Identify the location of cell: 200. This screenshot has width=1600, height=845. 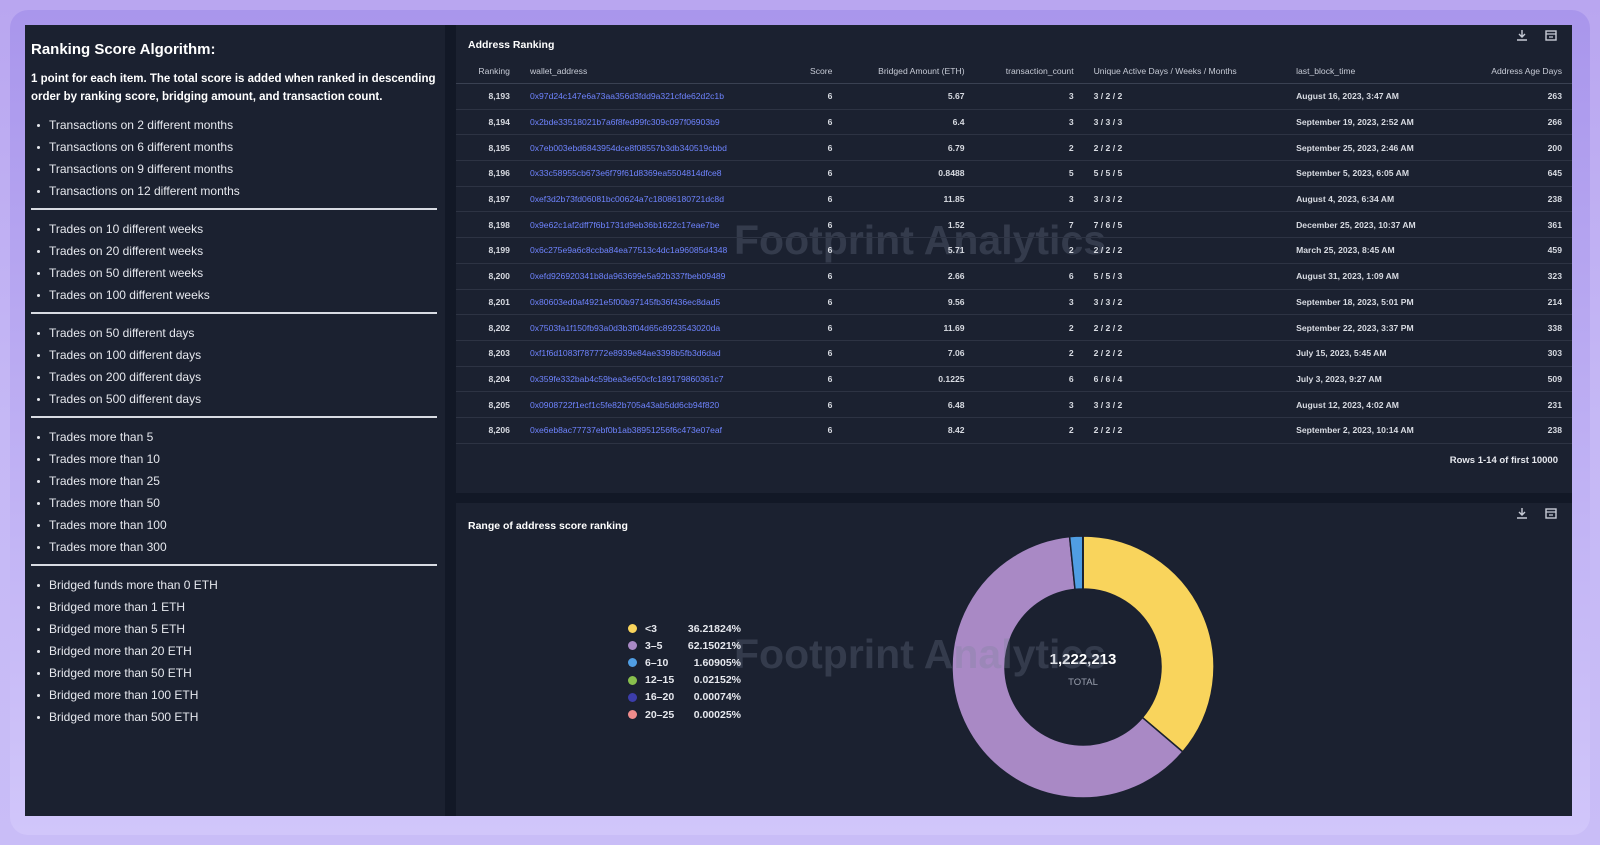
(1515, 148).